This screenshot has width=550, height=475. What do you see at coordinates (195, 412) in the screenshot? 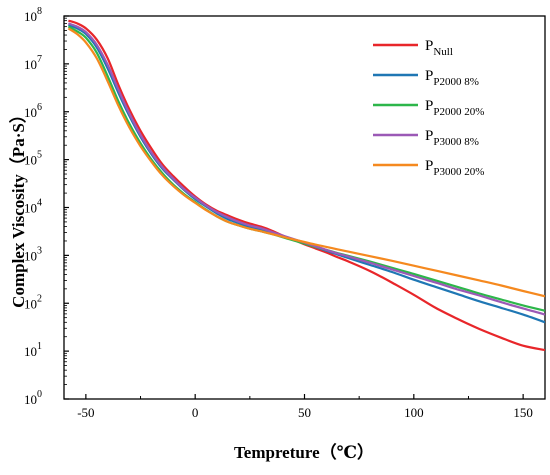
I see `x-tick-label: 0` at bounding box center [195, 412].